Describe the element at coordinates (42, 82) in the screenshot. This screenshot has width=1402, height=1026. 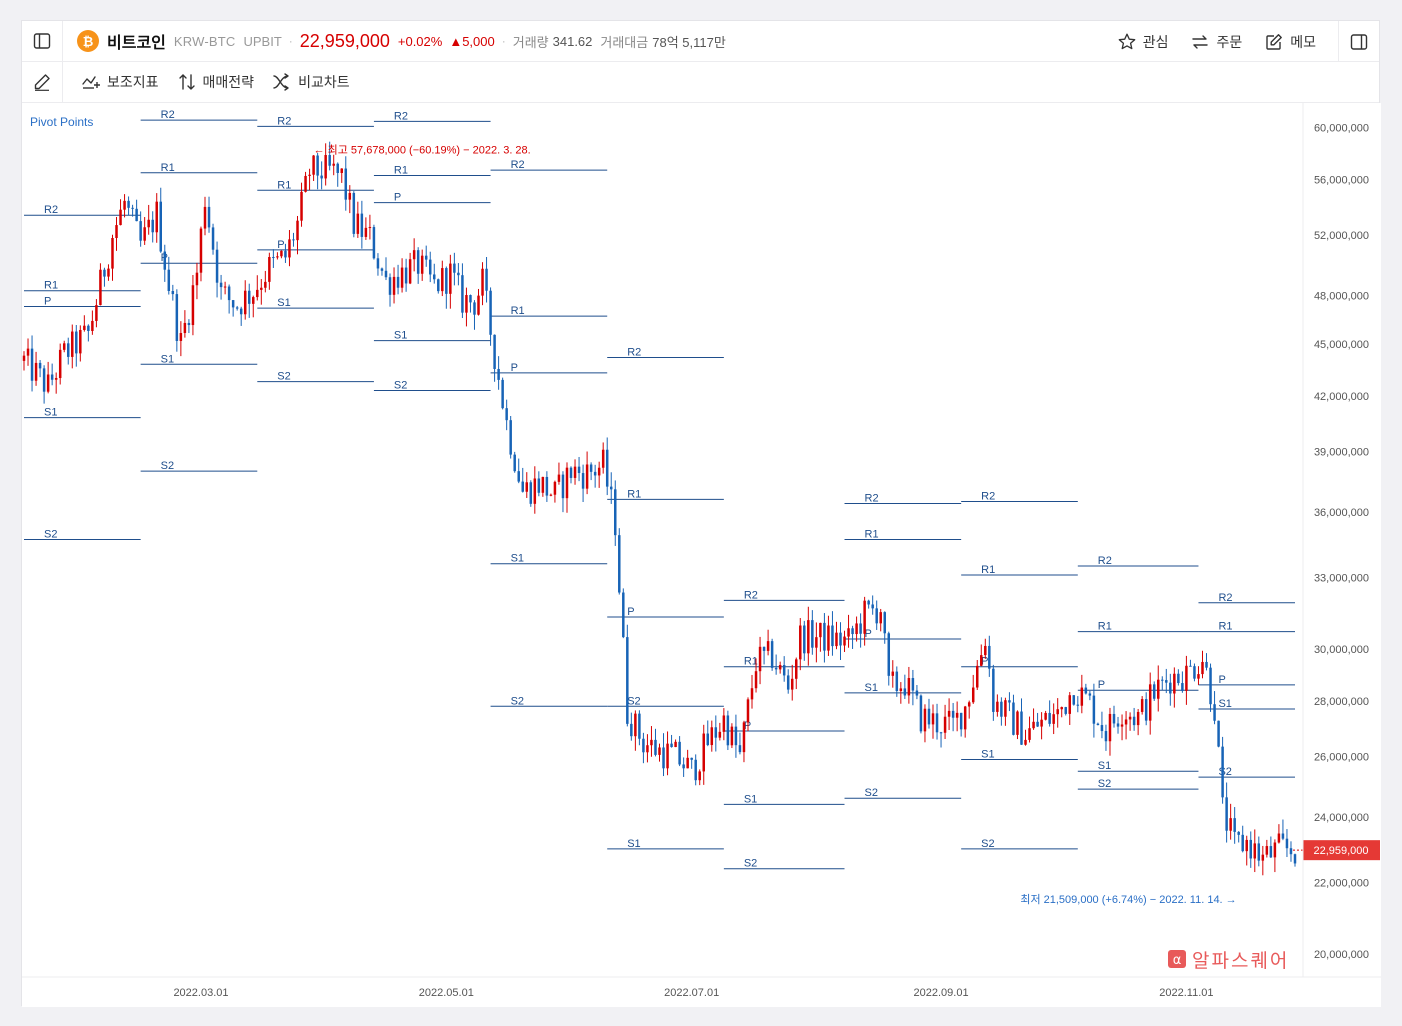
I see `drawing-tool-button` at that location.